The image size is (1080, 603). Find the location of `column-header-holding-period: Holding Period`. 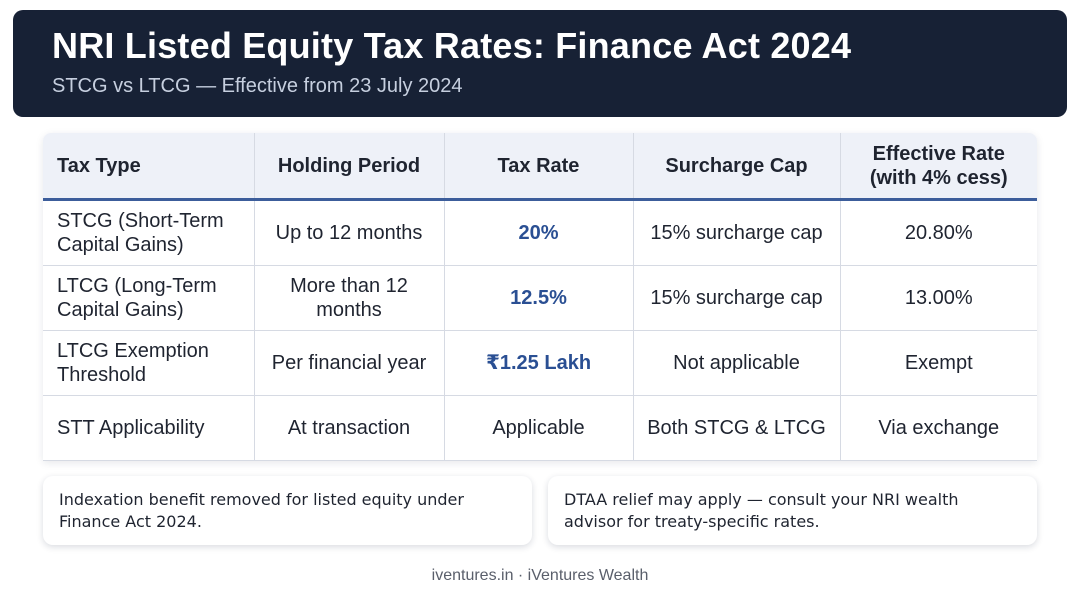

column-header-holding-period: Holding Period is located at coordinates (349, 167).